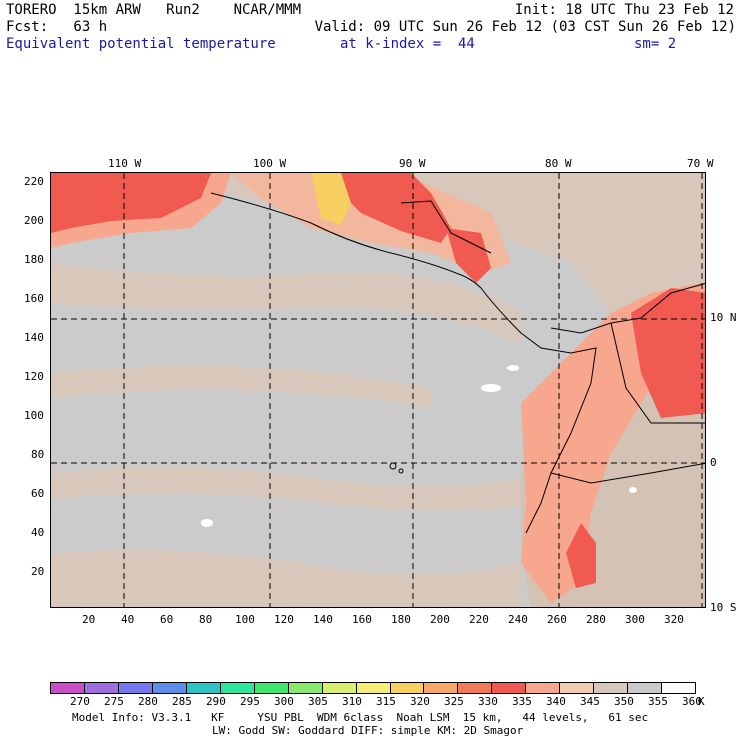  What do you see at coordinates (206, 619) in the screenshot?
I see `x-tick-label: 80` at bounding box center [206, 619].